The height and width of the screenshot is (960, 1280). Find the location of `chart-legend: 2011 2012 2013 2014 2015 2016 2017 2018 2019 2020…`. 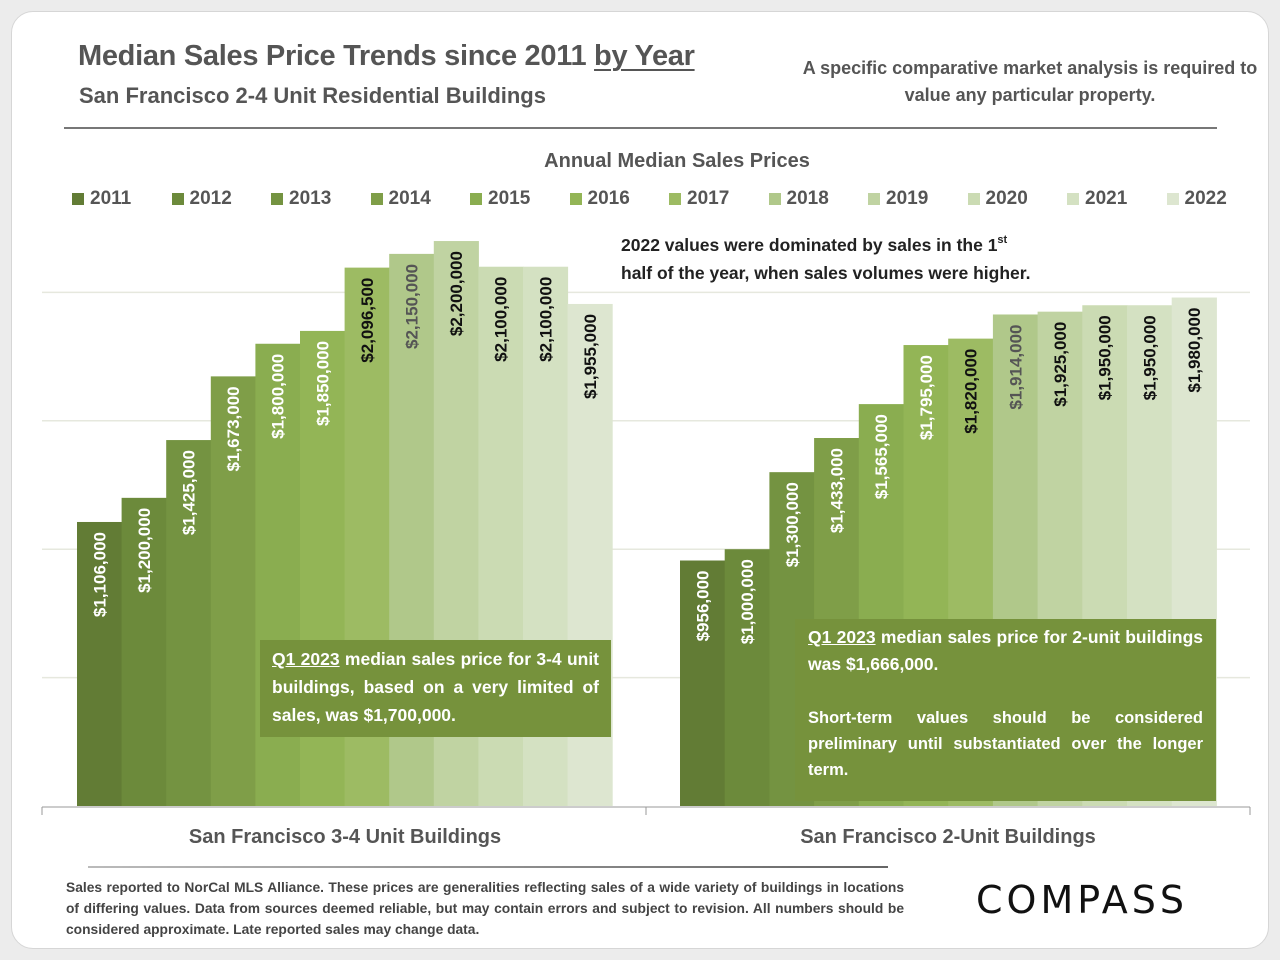

chart-legend: 2011 2012 2013 2014 2015 2016 2017 2018 2019 2020… is located at coordinates (657, 201).